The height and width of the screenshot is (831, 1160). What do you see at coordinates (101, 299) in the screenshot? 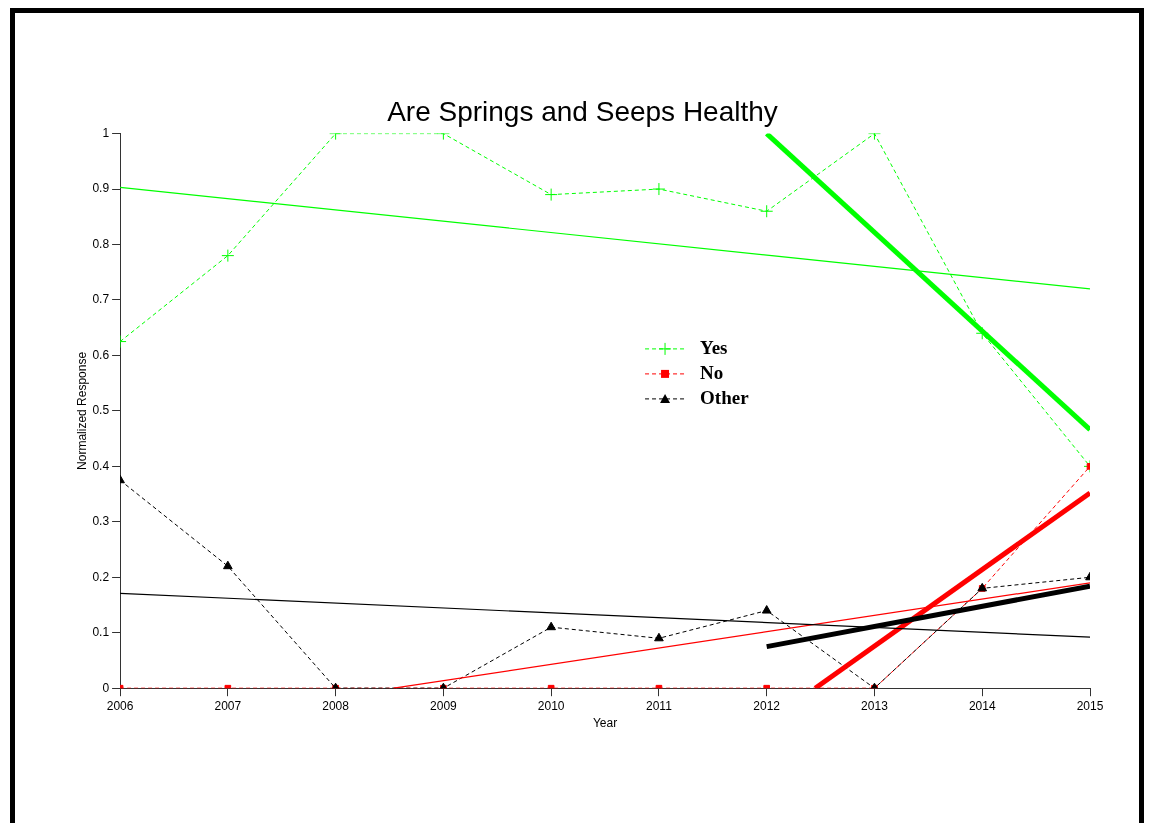
I see `y-tick-label: 0.7` at bounding box center [101, 299].